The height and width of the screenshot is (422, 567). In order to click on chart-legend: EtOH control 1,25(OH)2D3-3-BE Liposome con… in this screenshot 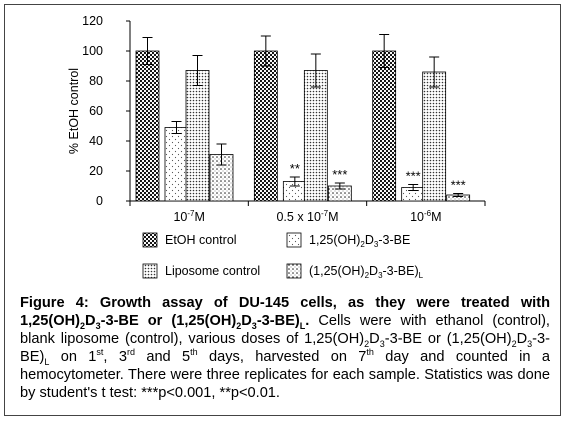, I will do `click(283, 256)`.